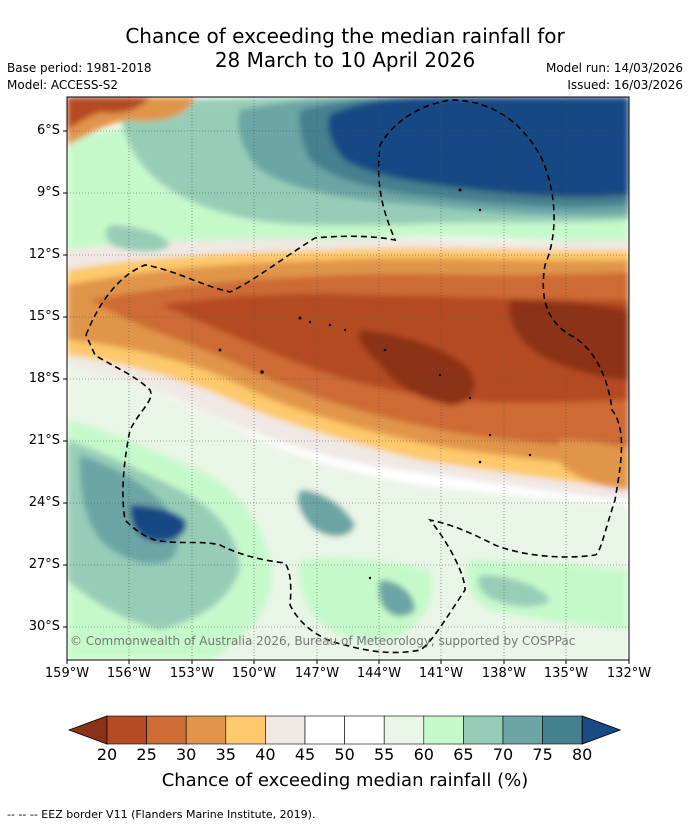 This screenshot has height=827, width=690. What do you see at coordinates (542, 754) in the screenshot?
I see `colorbar-tick-label: 75` at bounding box center [542, 754].